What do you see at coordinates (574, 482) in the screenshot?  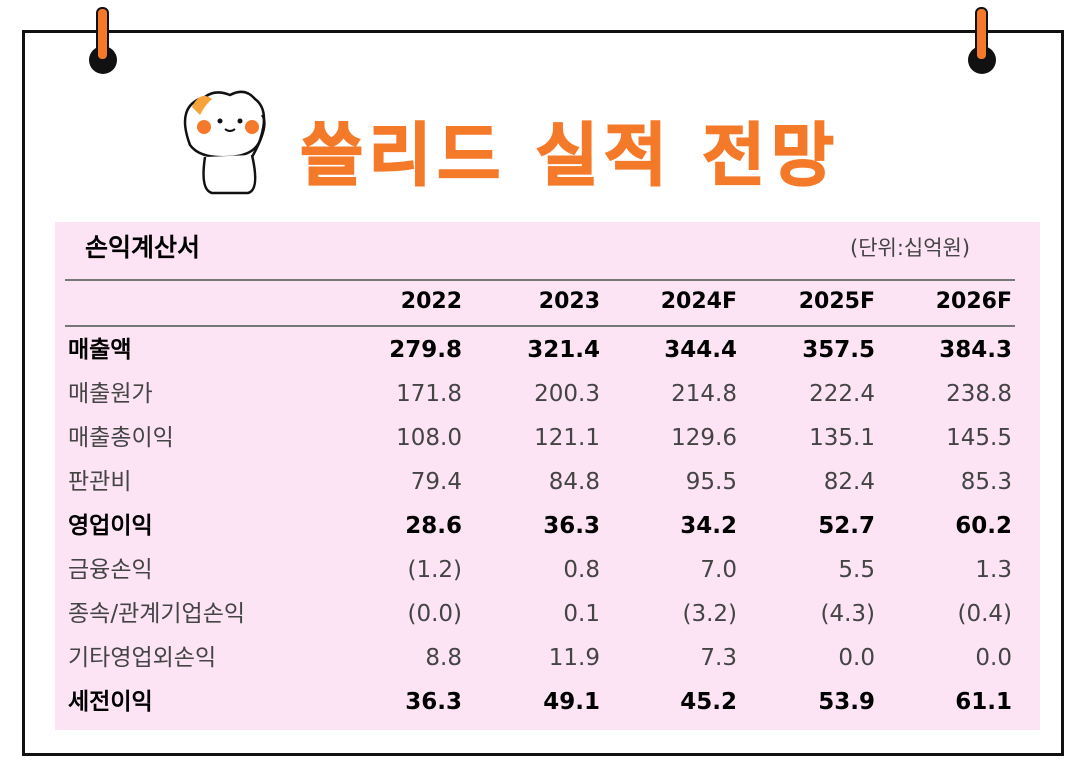 I see `cell: 84.8` at bounding box center [574, 482].